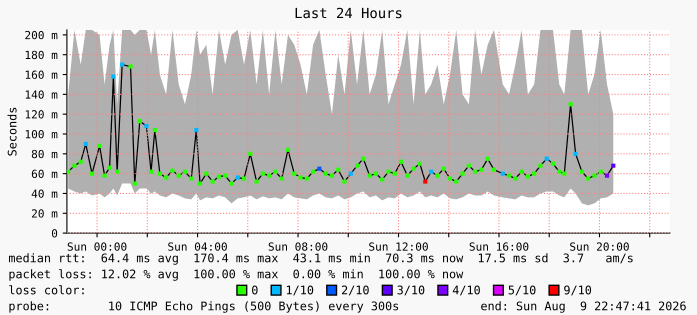  Describe the element at coordinates (398, 246) in the screenshot. I see `x-tick-label: Sun 12:00` at that location.